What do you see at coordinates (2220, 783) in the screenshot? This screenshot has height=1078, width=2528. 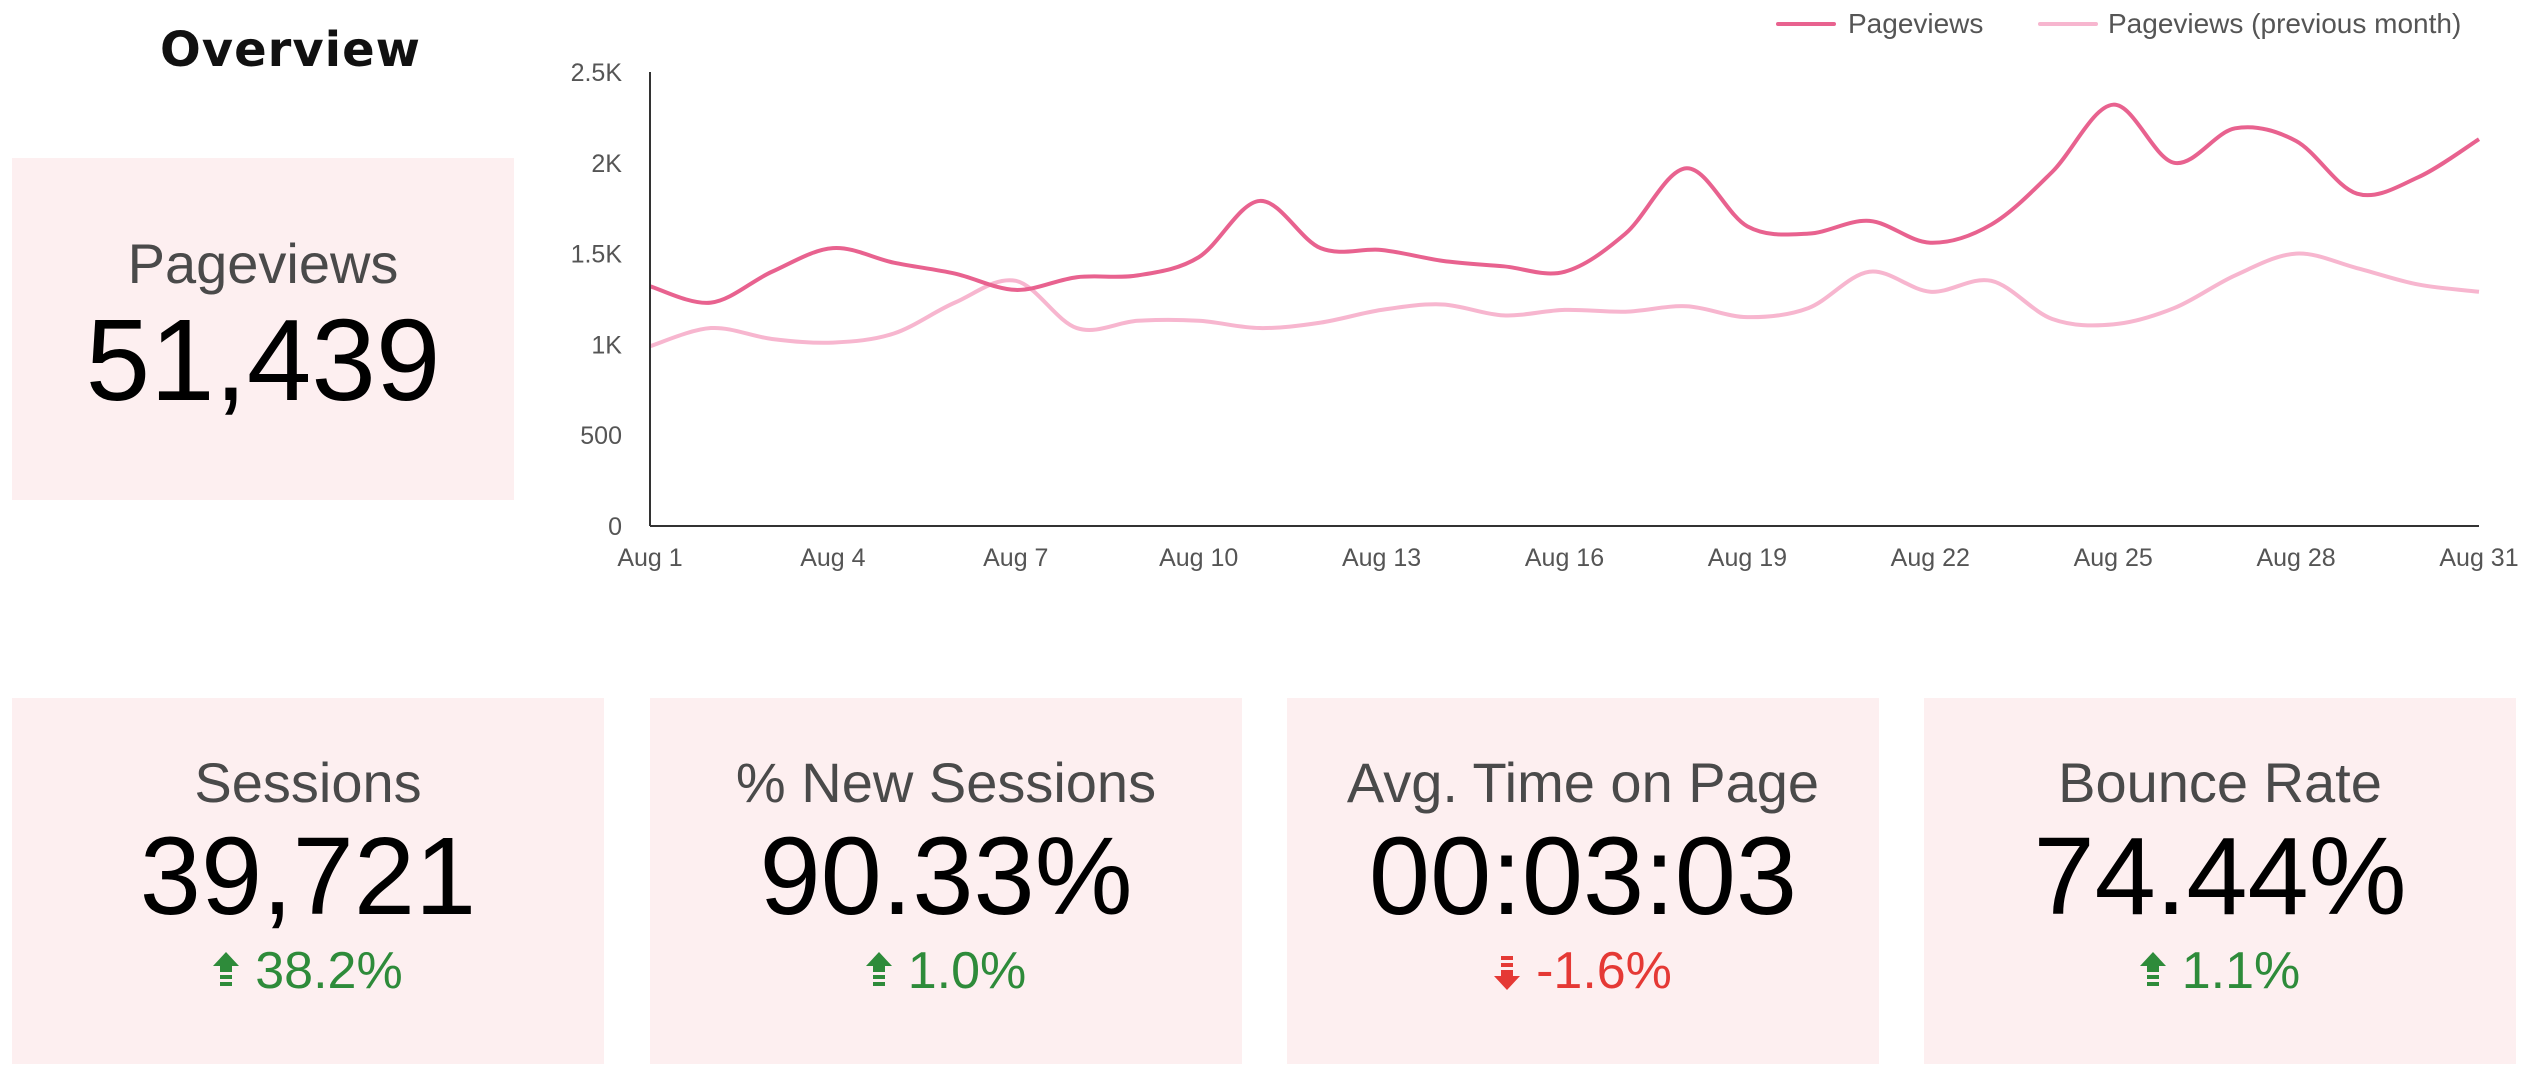 I see `kpi-label: Bounce Rate` at bounding box center [2220, 783].